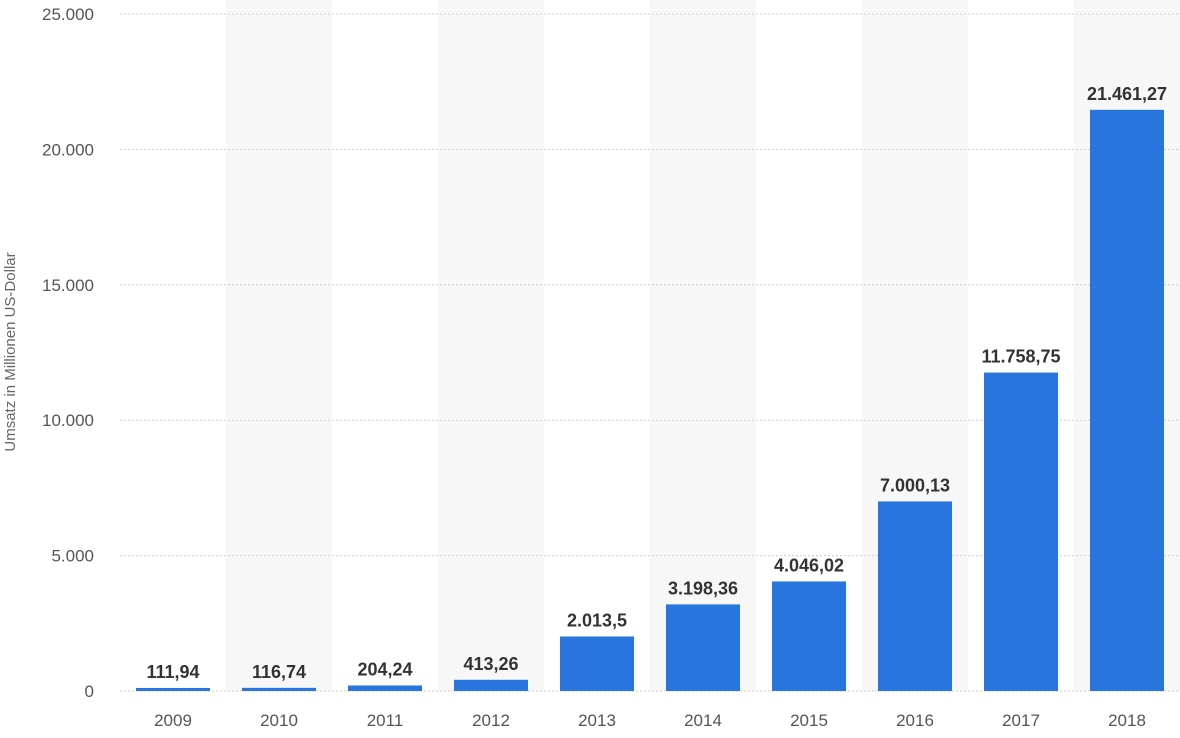  What do you see at coordinates (703, 588) in the screenshot?
I see `data-label: 3.198,36` at bounding box center [703, 588].